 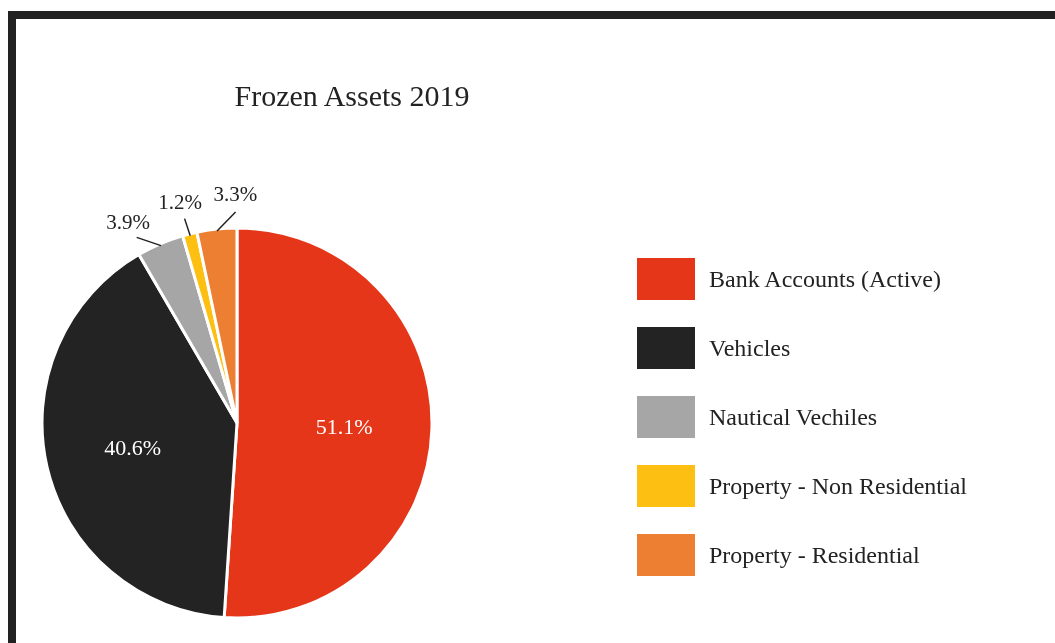 What do you see at coordinates (235, 194) in the screenshot?
I see `data-label: 3.3%` at bounding box center [235, 194].